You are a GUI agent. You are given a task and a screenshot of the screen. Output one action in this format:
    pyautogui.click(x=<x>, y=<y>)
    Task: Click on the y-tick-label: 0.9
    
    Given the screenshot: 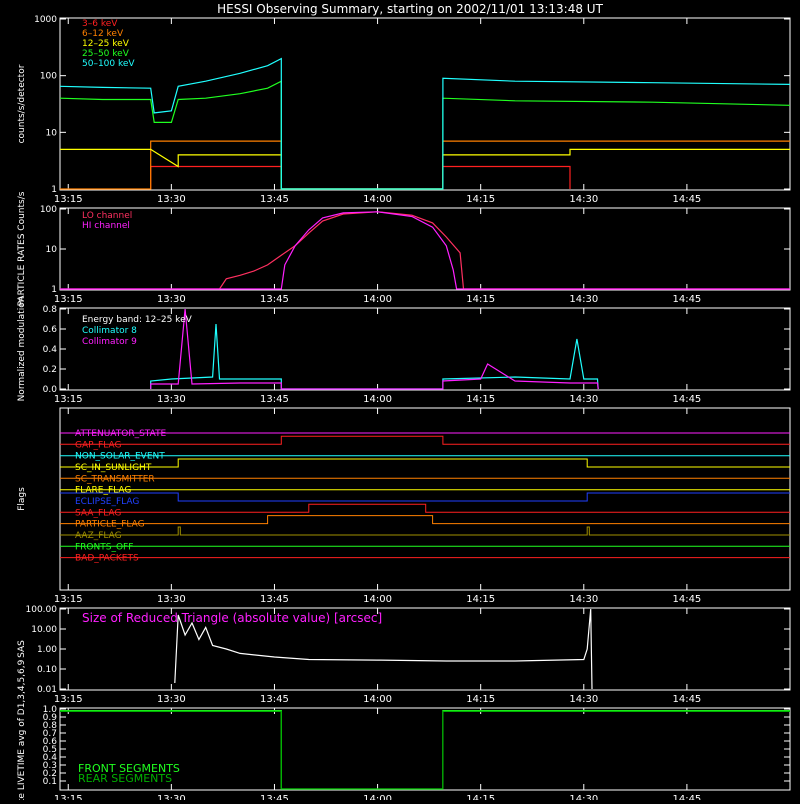 What is the action you would take?
    pyautogui.click(x=50, y=718)
    